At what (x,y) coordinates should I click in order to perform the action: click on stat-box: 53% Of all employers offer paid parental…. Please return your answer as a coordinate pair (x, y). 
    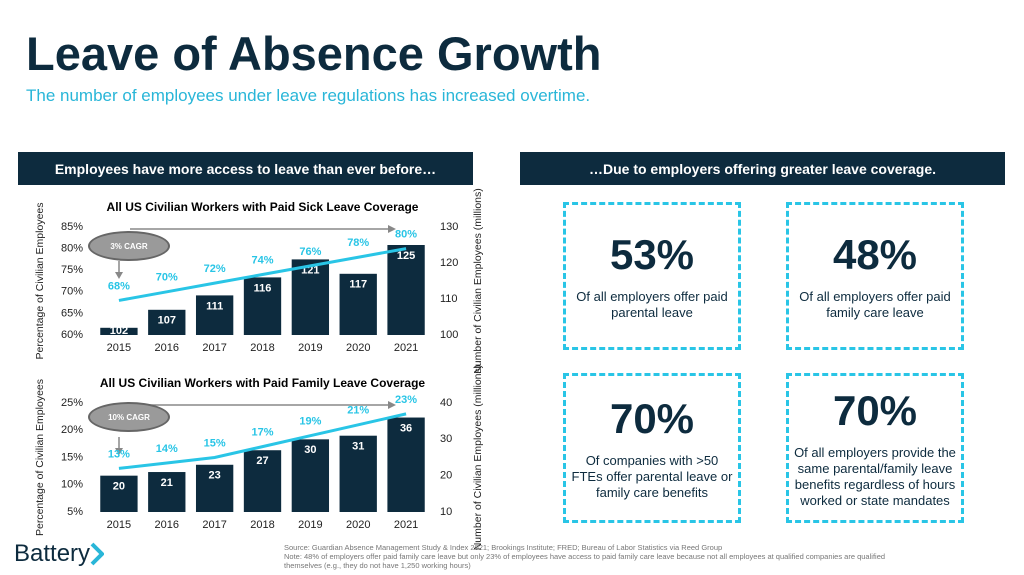
    Looking at the image, I should click on (652, 276).